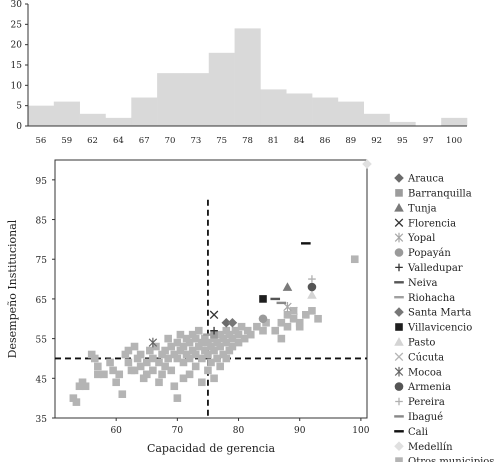 The width and height of the screenshot is (503, 462). I want to click on histogram-x-tick-label: 73, so click(195, 141).